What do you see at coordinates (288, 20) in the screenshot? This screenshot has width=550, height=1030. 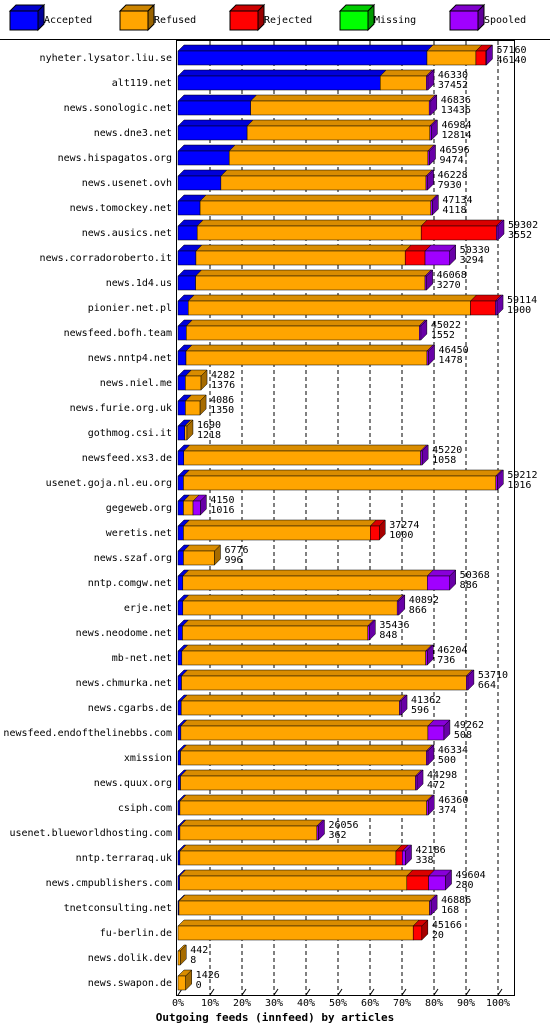 I see `legend-label: Rejected` at bounding box center [288, 20].